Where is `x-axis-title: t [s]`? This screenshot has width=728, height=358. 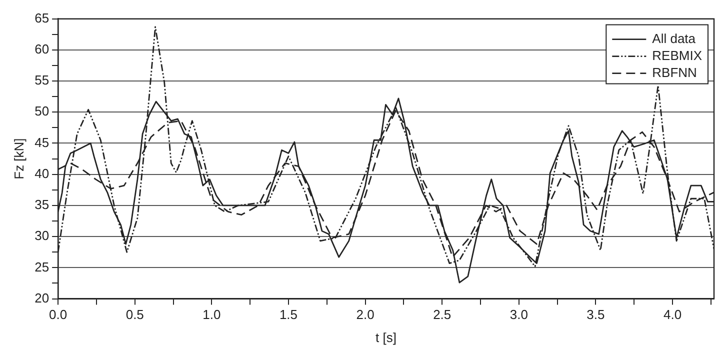
x-axis-title: t [s] is located at coordinates (386, 337).